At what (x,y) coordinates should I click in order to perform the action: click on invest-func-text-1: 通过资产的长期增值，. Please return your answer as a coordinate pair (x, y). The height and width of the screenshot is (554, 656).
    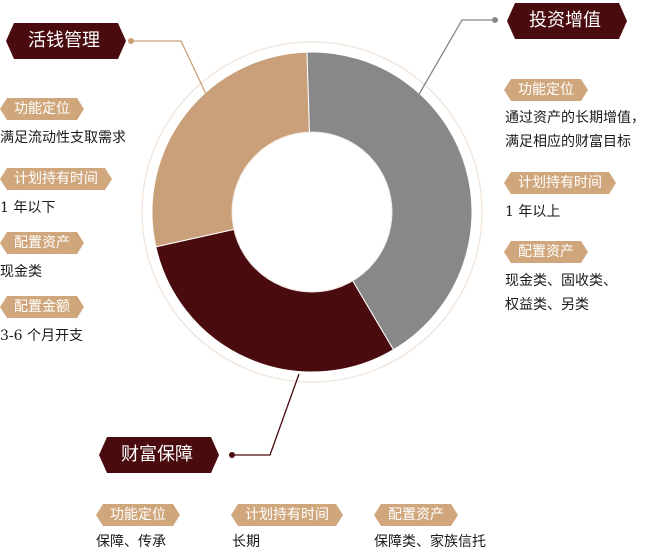
    Looking at the image, I should click on (575, 118).